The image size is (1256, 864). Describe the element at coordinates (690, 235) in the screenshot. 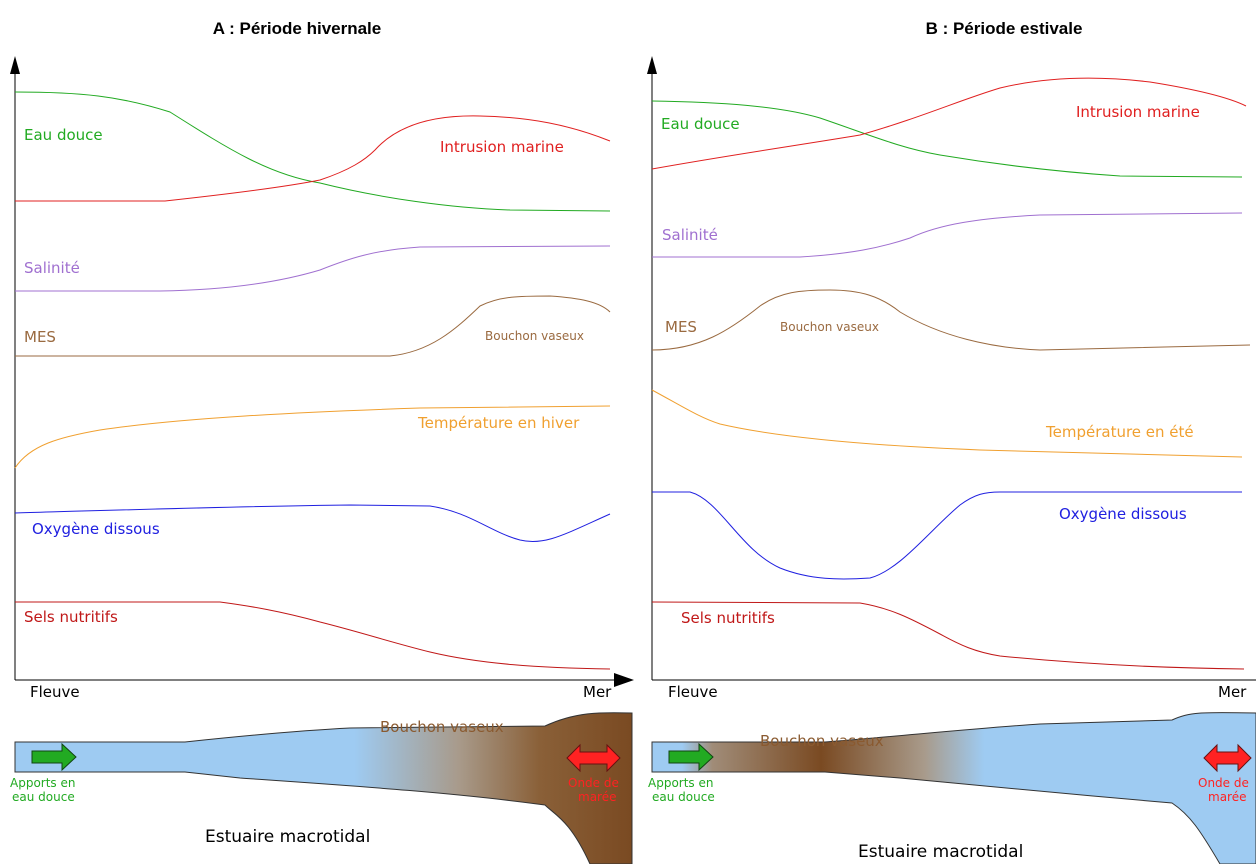

I see `panel-b-label-salinite: Salinité` at that location.